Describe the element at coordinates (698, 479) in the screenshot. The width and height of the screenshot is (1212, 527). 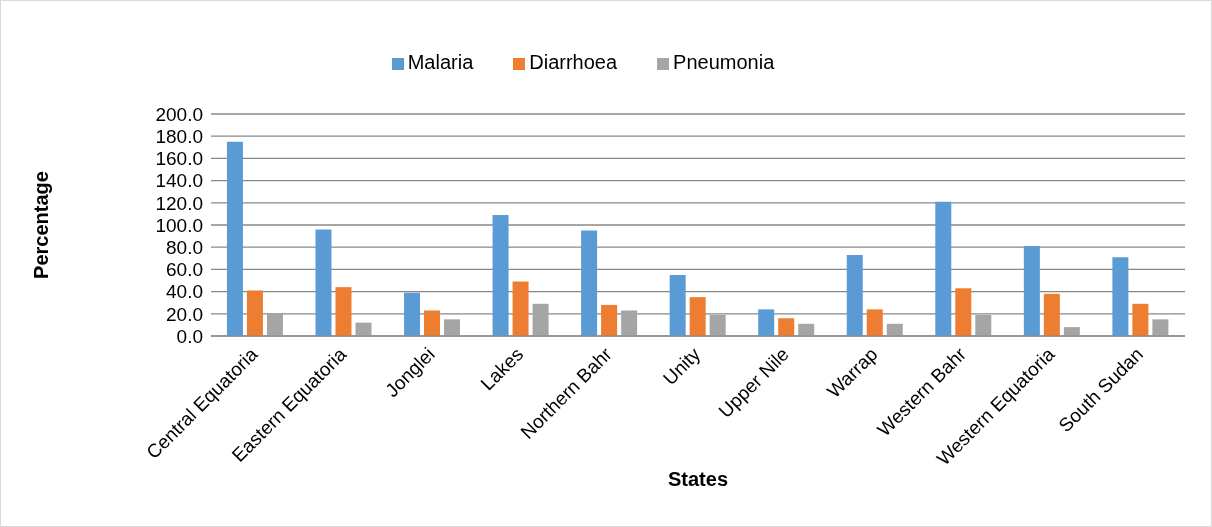
I see `x-axis-title: States` at that location.